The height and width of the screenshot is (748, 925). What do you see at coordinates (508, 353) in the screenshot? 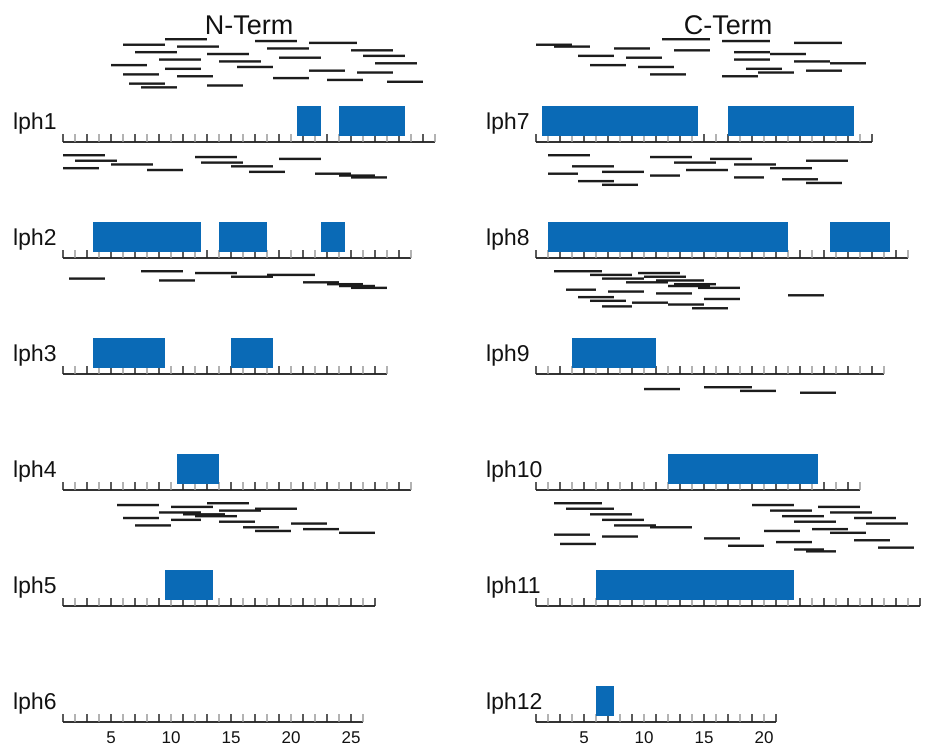
I see `y-tick-label: lph9` at bounding box center [508, 353].